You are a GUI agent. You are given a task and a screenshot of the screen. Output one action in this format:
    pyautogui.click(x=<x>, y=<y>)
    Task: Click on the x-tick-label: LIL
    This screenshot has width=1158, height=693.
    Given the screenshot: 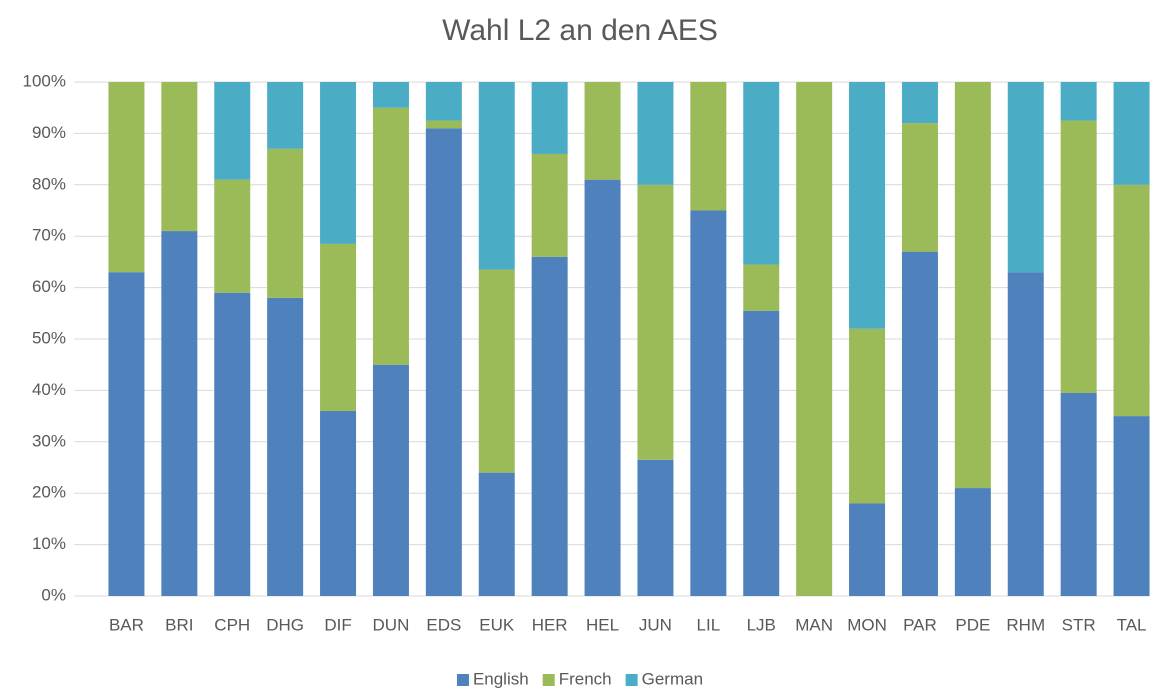 What is the action you would take?
    pyautogui.click(x=709, y=624)
    